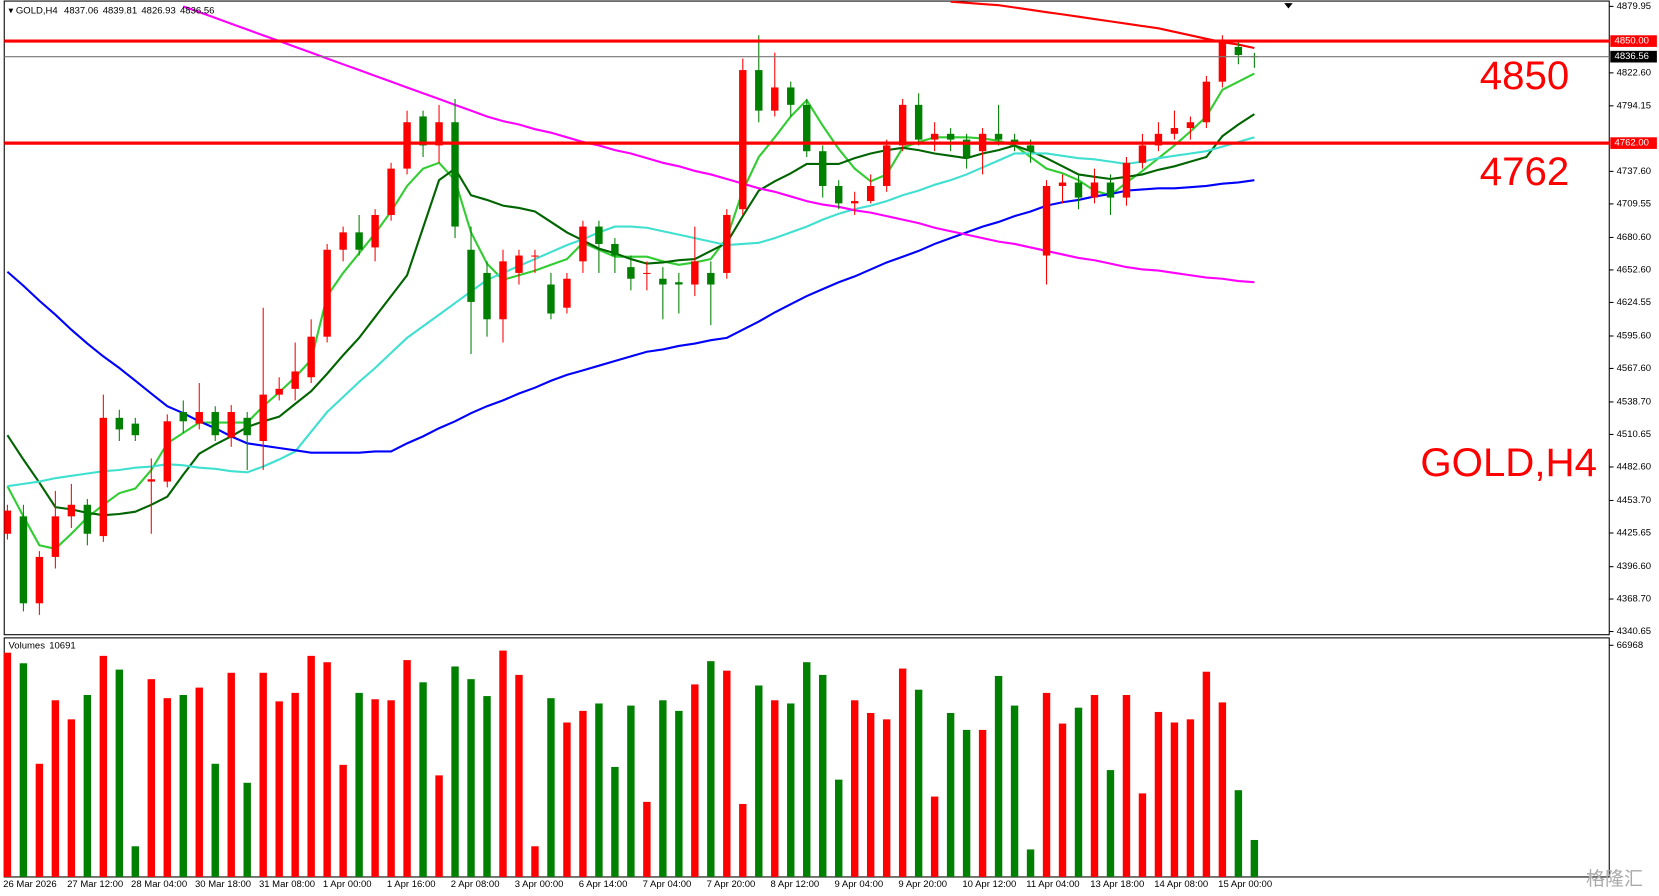 This screenshot has height=896, width=1659. Describe the element at coordinates (1634, 171) in the screenshot. I see `y-tick-label: 4737.60` at that location.